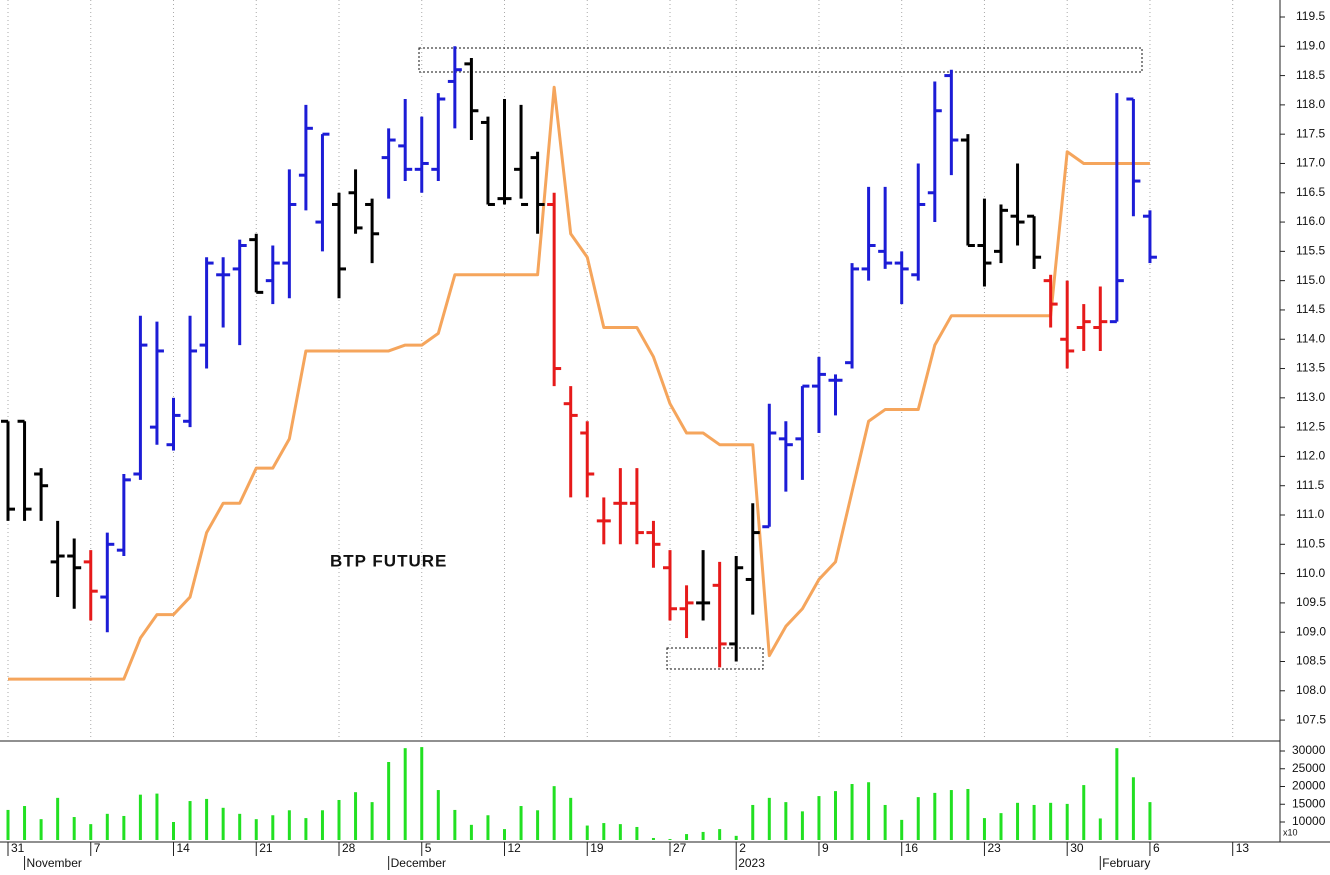  I want to click on y-tick-label: 30000, so click(1309, 750).